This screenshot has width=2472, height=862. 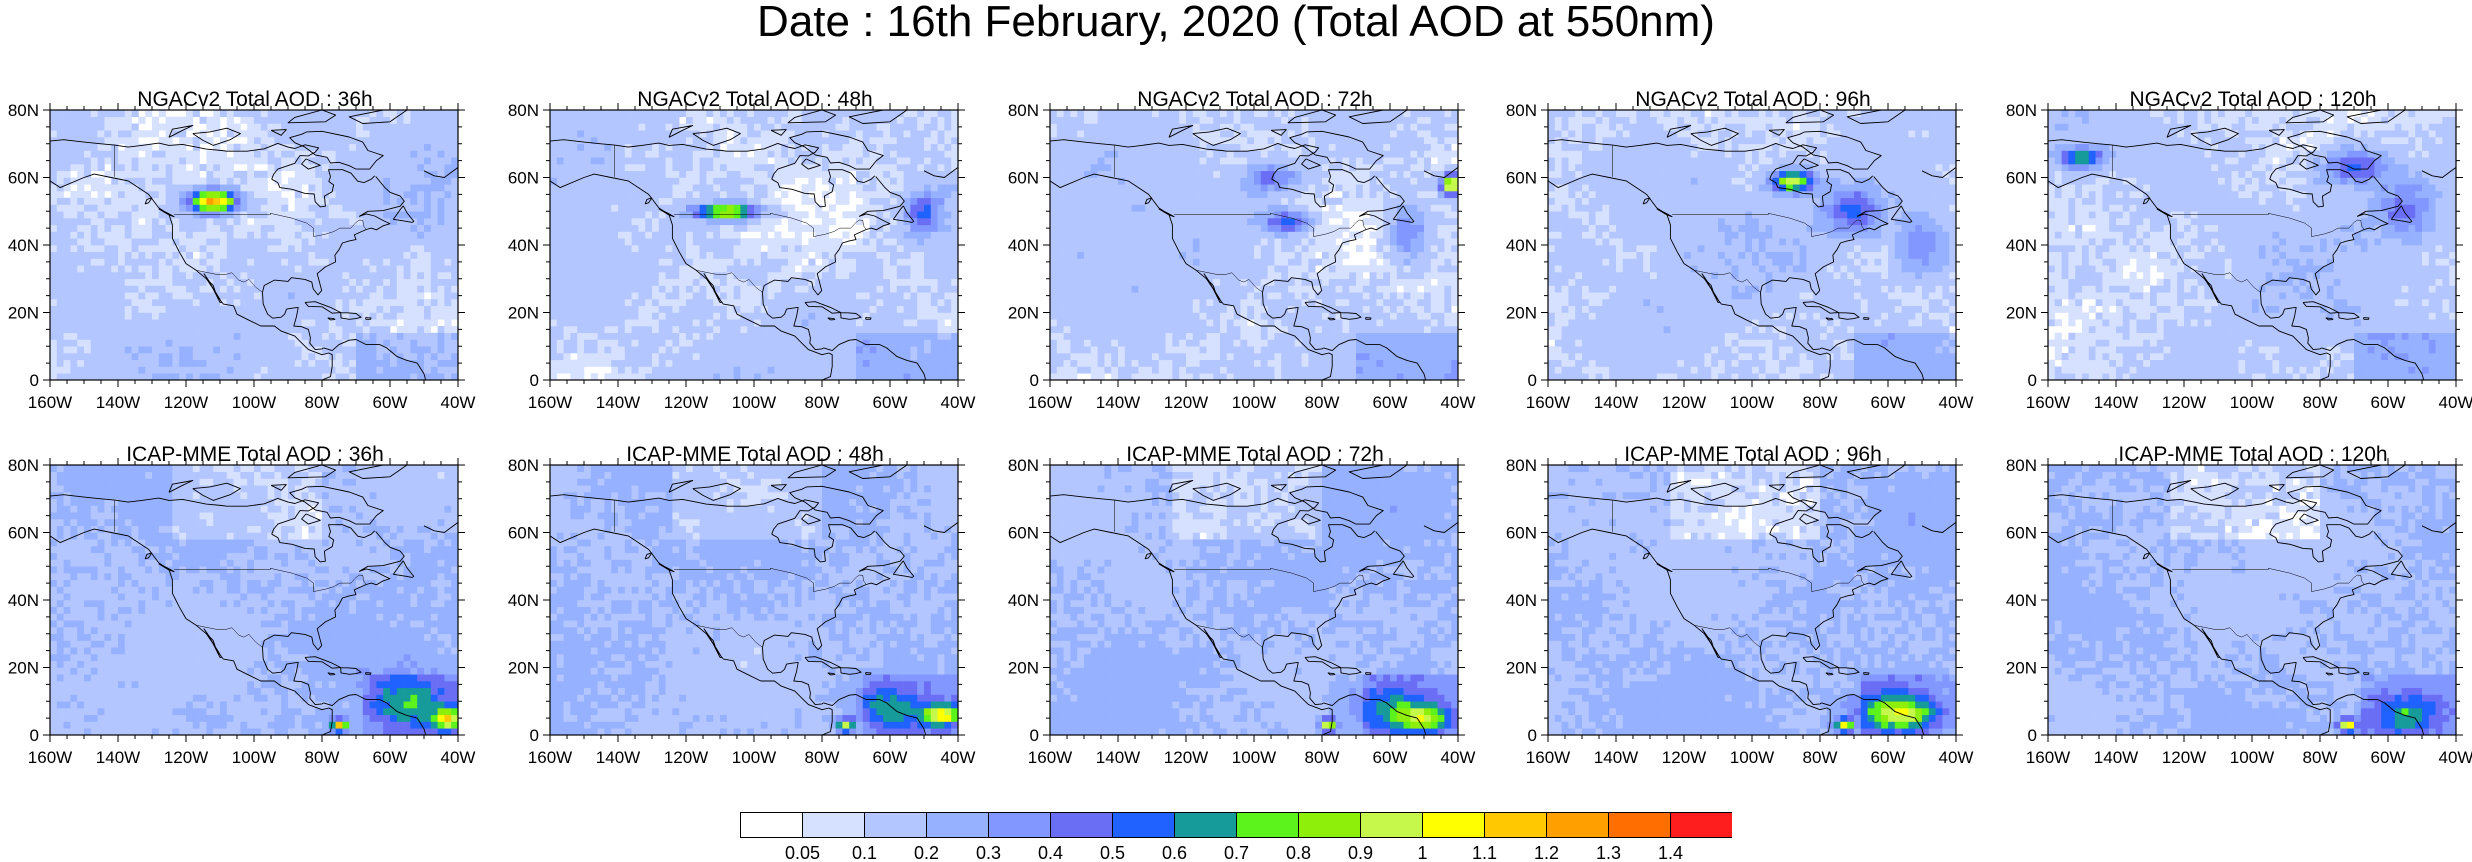 What do you see at coordinates (755, 455) in the screenshot?
I see `panel-title: ICAP-MME Total AOD : 48h` at bounding box center [755, 455].